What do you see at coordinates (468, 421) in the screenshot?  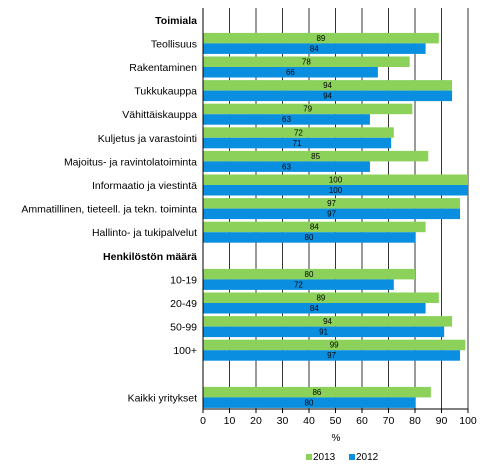 I see `x-tick-label: 100` at bounding box center [468, 421].